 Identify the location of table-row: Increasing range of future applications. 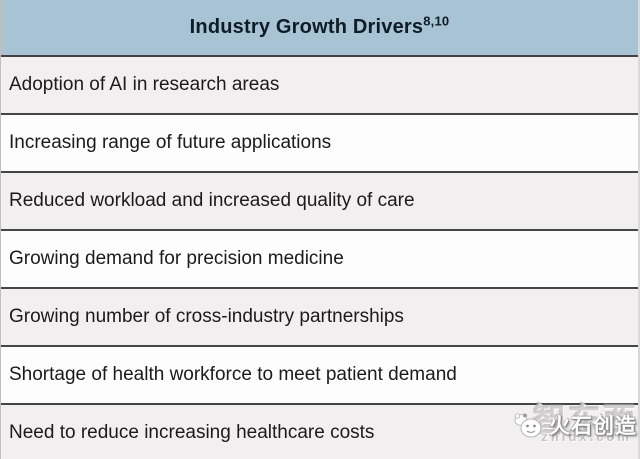
(319, 144).